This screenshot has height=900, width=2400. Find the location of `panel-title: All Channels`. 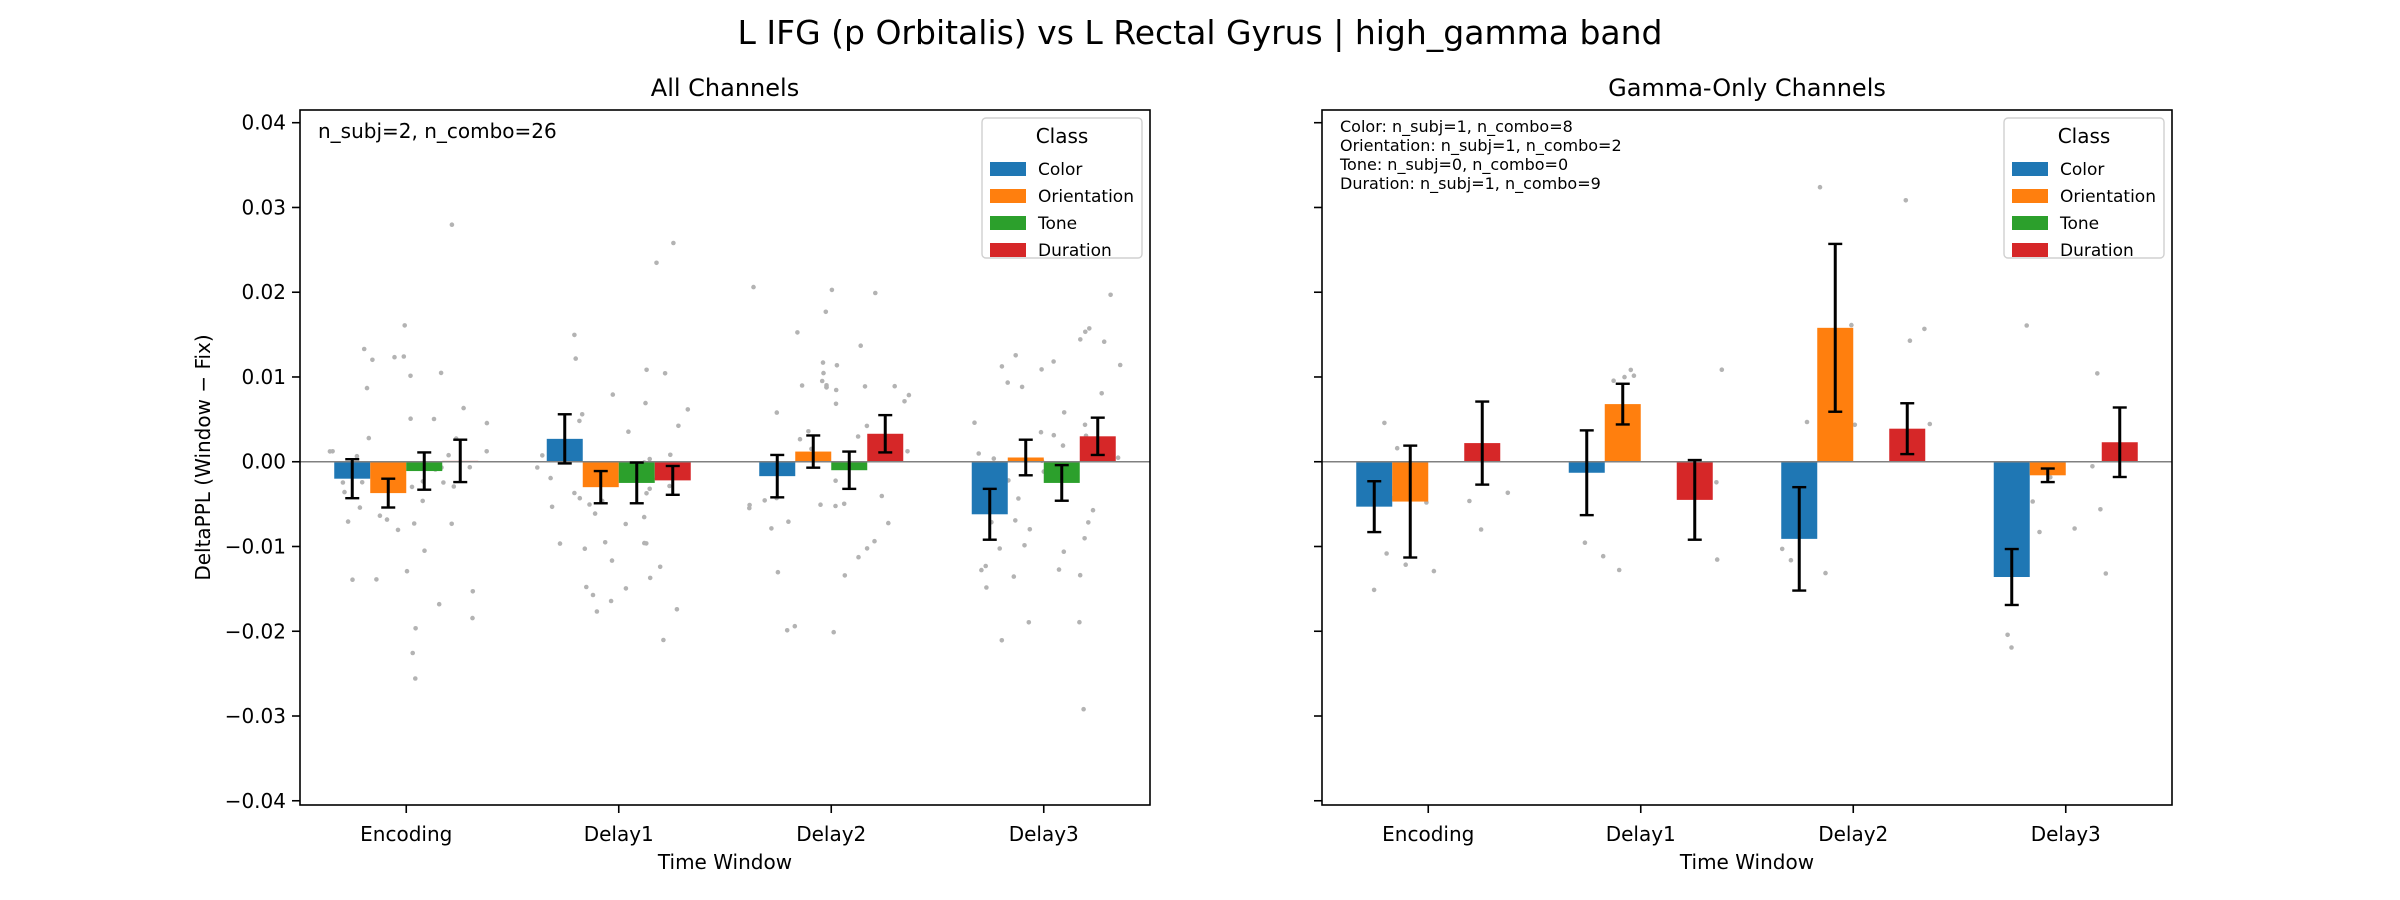

panel-title: All Channels is located at coordinates (725, 88).